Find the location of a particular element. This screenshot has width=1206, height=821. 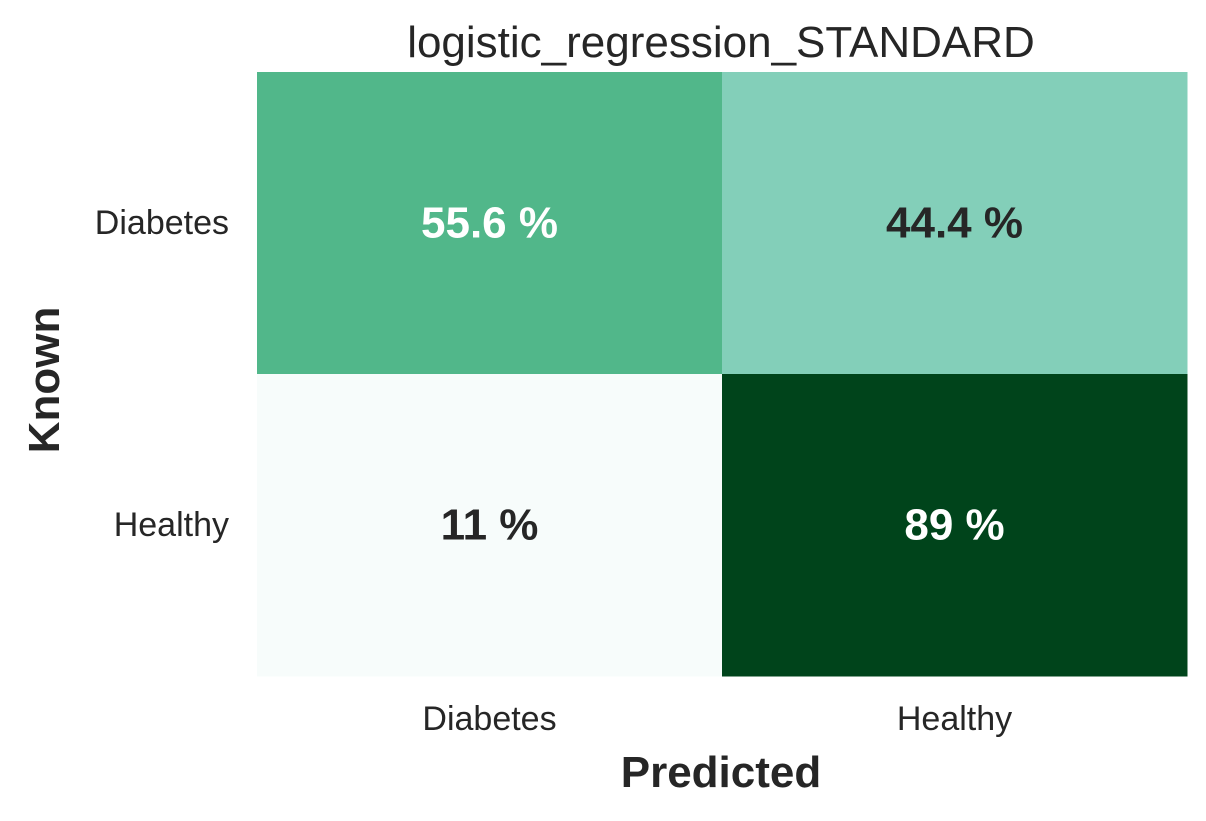

y-tick-label: Diabetes is located at coordinates (162, 223).